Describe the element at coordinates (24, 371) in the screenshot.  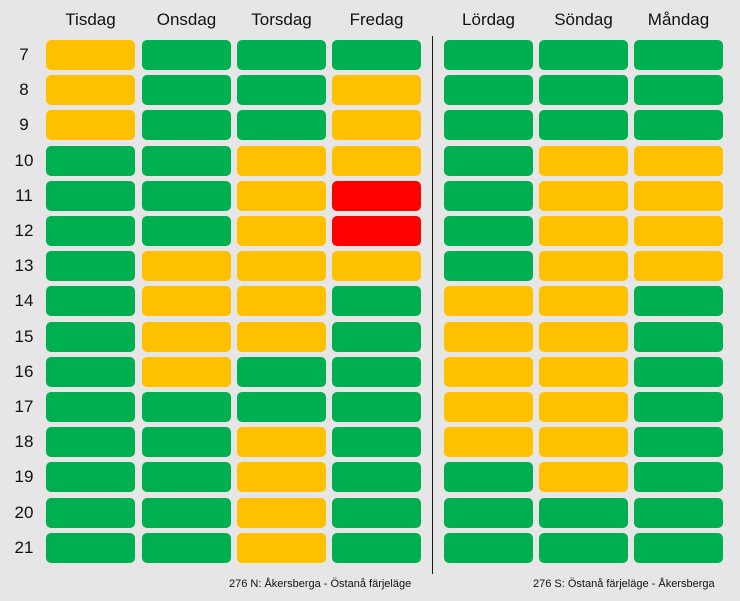
I see `hour-label: 16` at that location.